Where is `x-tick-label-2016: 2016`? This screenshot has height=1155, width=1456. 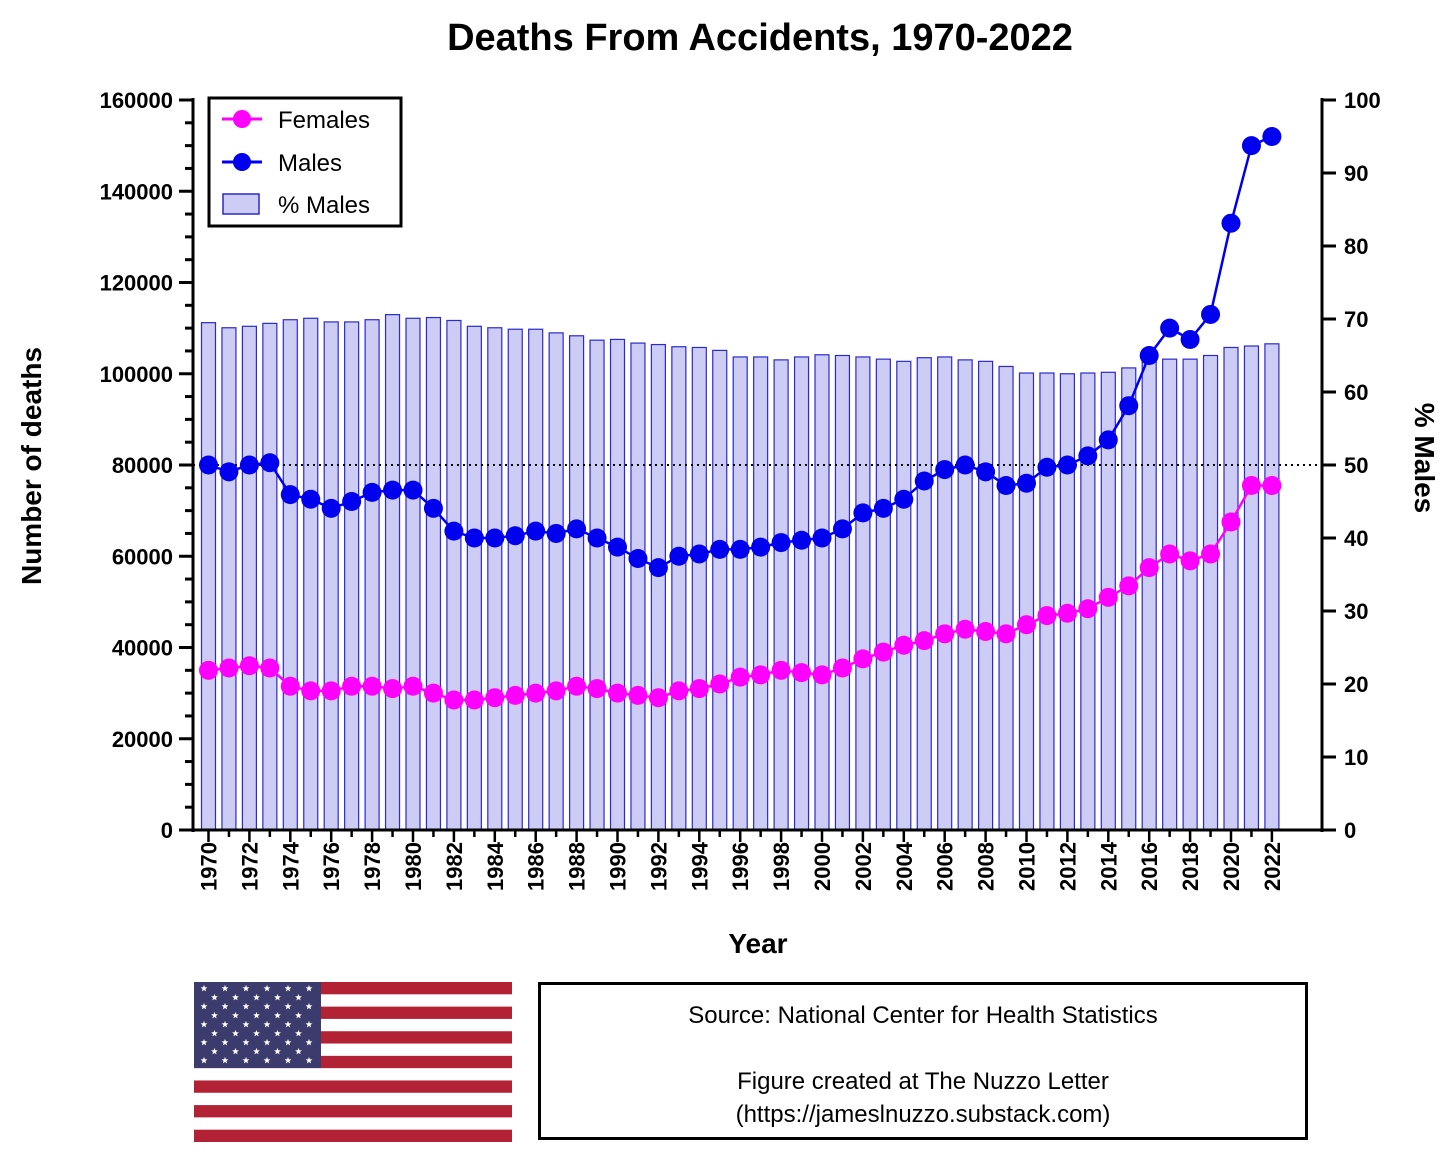
x-tick-label-2016: 2016 is located at coordinates (1149, 866).